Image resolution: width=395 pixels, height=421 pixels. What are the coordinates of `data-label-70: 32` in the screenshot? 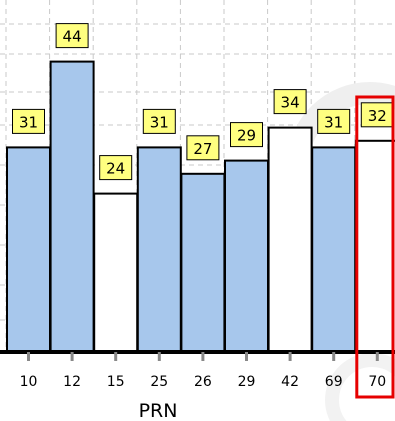 It's located at (377, 115).